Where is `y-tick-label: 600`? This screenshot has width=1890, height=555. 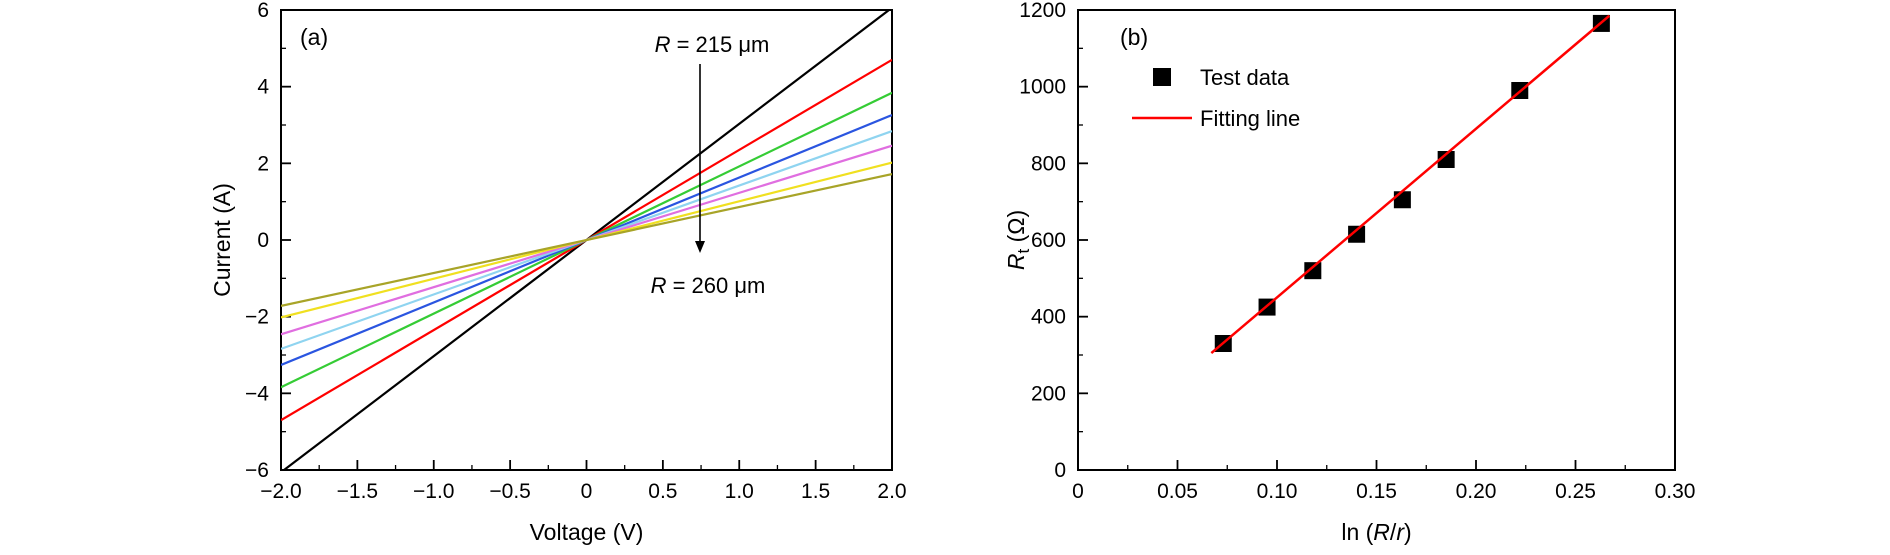 y-tick-label: 600 is located at coordinates (1048, 240).